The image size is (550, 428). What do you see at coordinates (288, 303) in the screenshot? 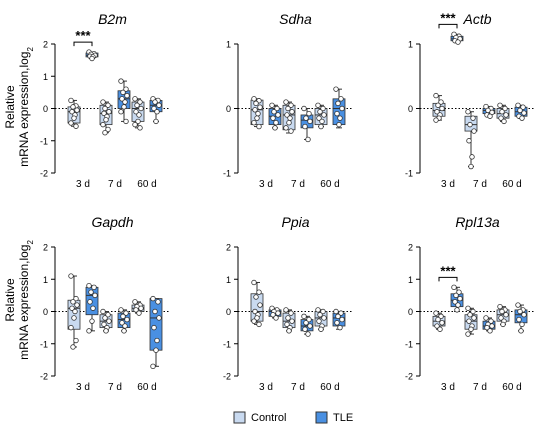
I see `panel-ppia: Ppia -2 -1 0 1 2 3 d 7 d 60 d` at bounding box center [288, 303].